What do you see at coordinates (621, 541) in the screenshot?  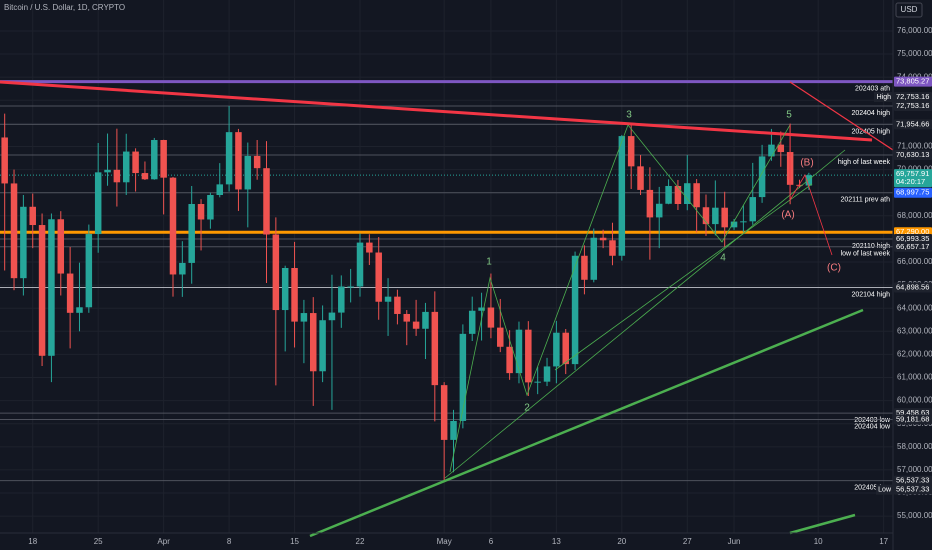 I see `x-tick-label: 20` at bounding box center [621, 541].